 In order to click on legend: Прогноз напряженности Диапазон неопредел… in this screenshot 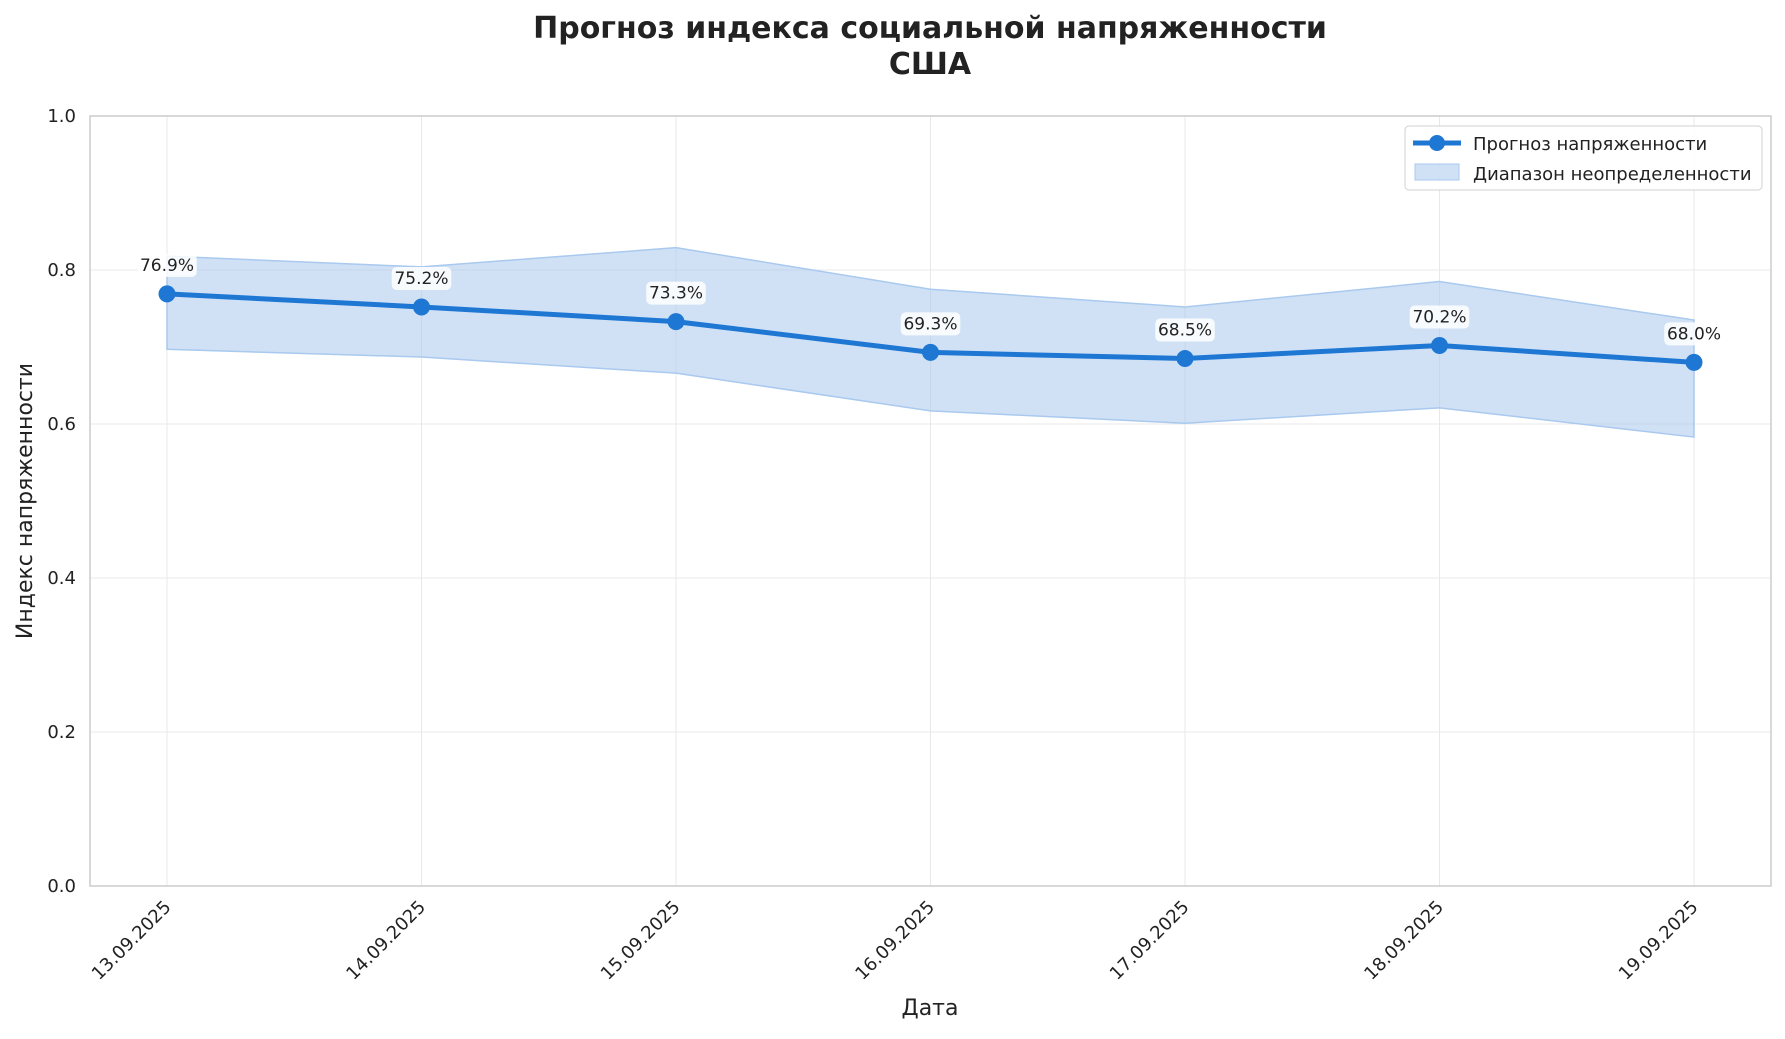, I will do `click(1583, 158)`.